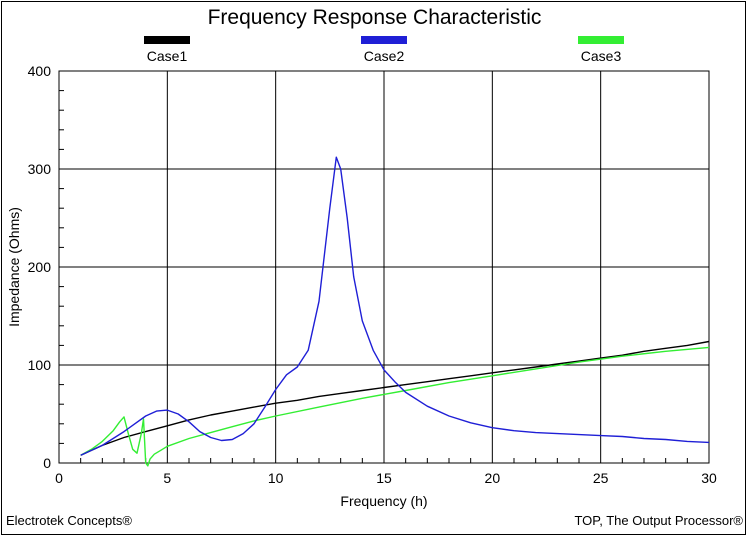  I want to click on chart-title: Frequency Response Characteristic, so click(374, 17).